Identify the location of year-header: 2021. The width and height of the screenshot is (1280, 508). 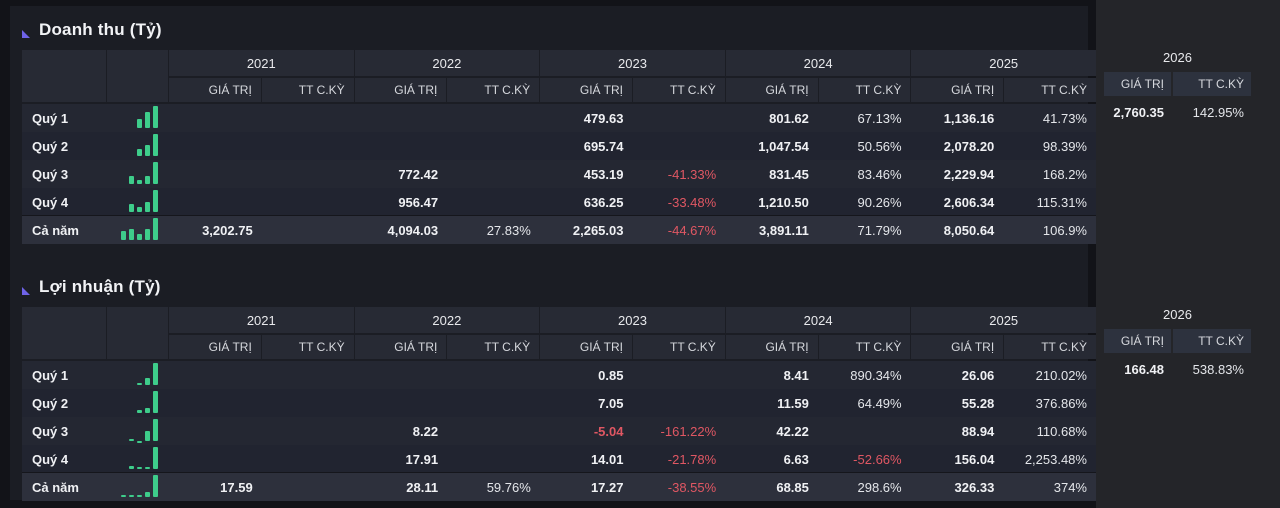
(261, 63).